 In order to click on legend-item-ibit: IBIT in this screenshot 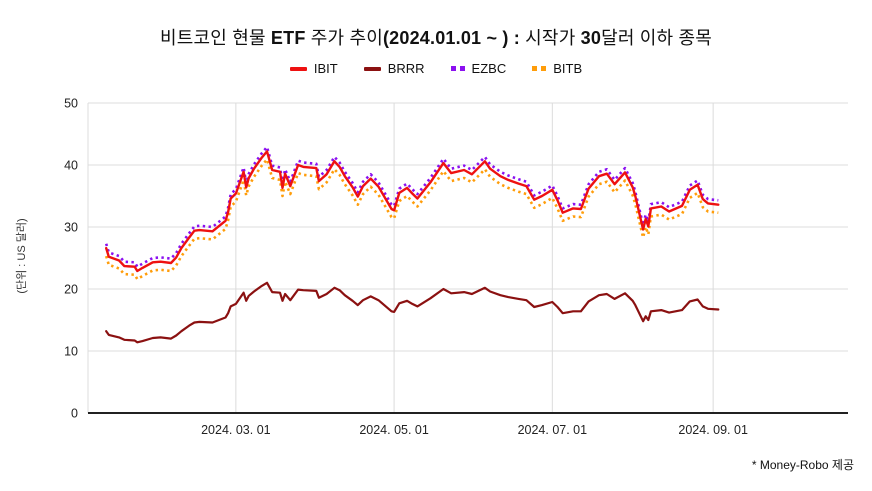, I will do `click(313, 68)`.